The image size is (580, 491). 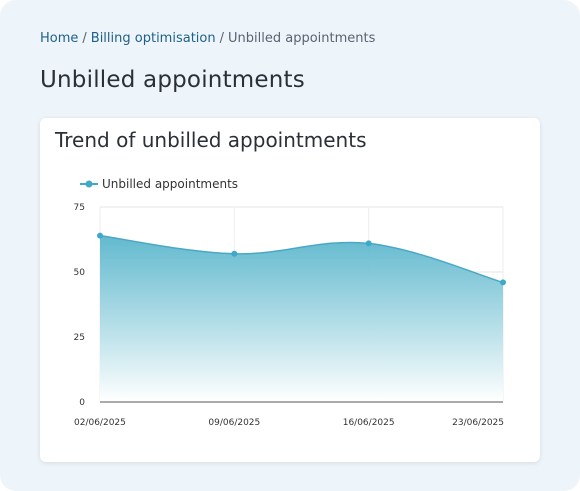 What do you see at coordinates (80, 305) in the screenshot?
I see `y-axis-ticks: 0 25 50 75` at bounding box center [80, 305].